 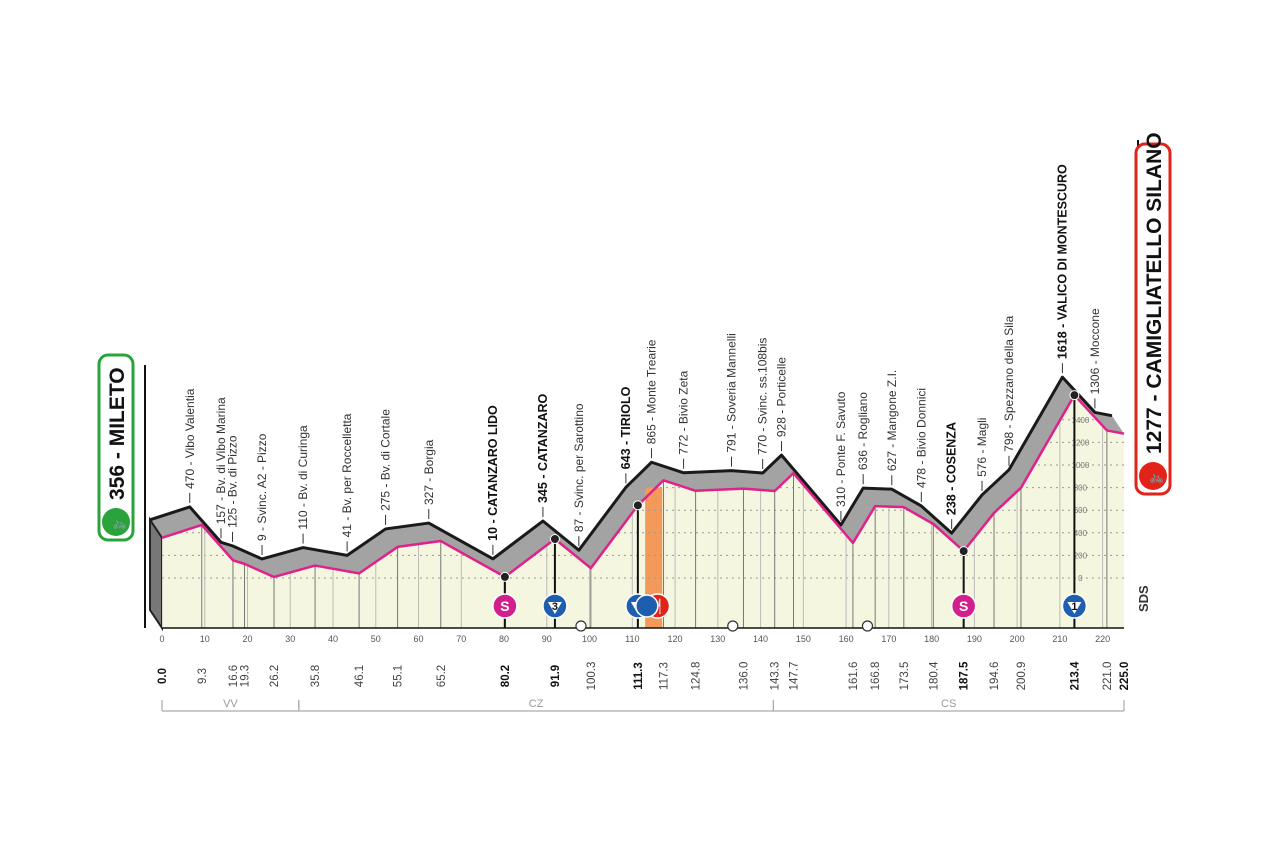 What do you see at coordinates (921, 438) in the screenshot?
I see `place-label: 478 - Bivio Donnici` at bounding box center [921, 438].